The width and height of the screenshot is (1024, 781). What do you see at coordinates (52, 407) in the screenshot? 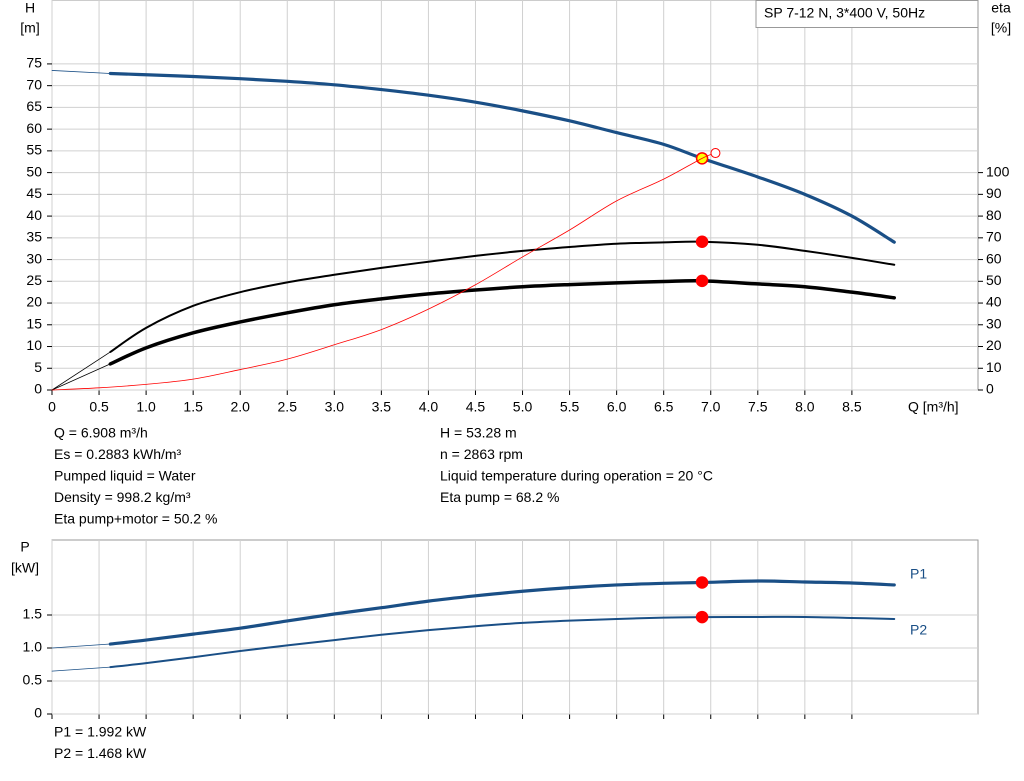
I see `x-tick-label: 0` at bounding box center [52, 407].